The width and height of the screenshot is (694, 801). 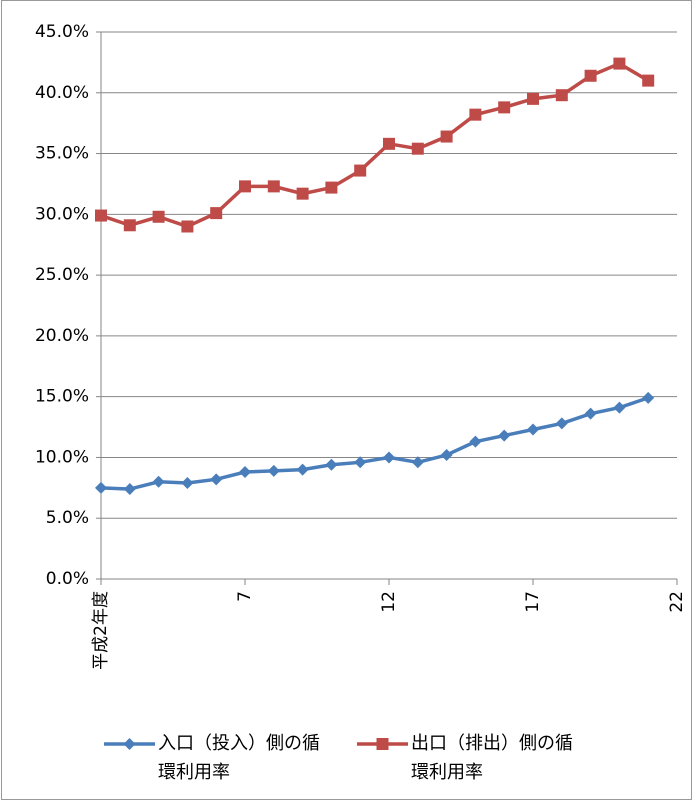 What do you see at coordinates (67, 518) in the screenshot?
I see `y-tick-label: 5.0%` at bounding box center [67, 518].